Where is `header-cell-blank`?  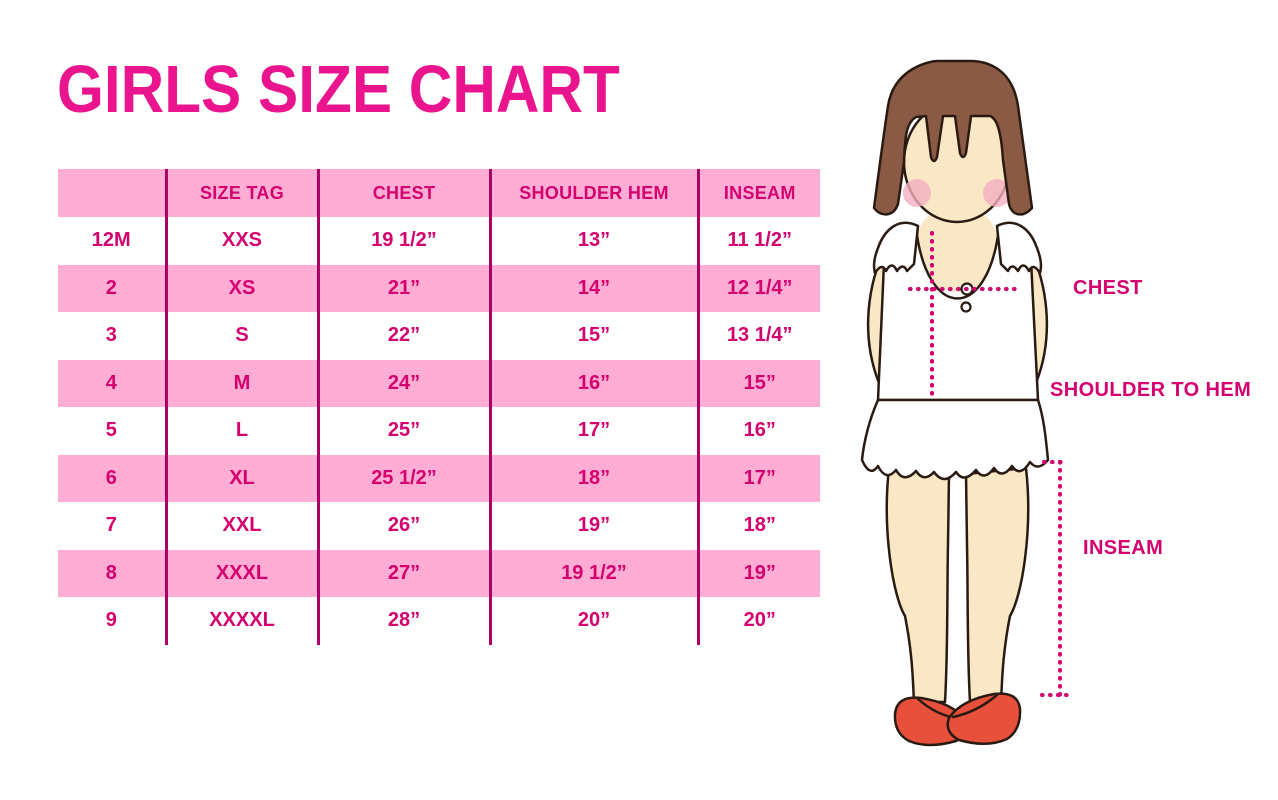
header-cell-blank is located at coordinates (112, 193).